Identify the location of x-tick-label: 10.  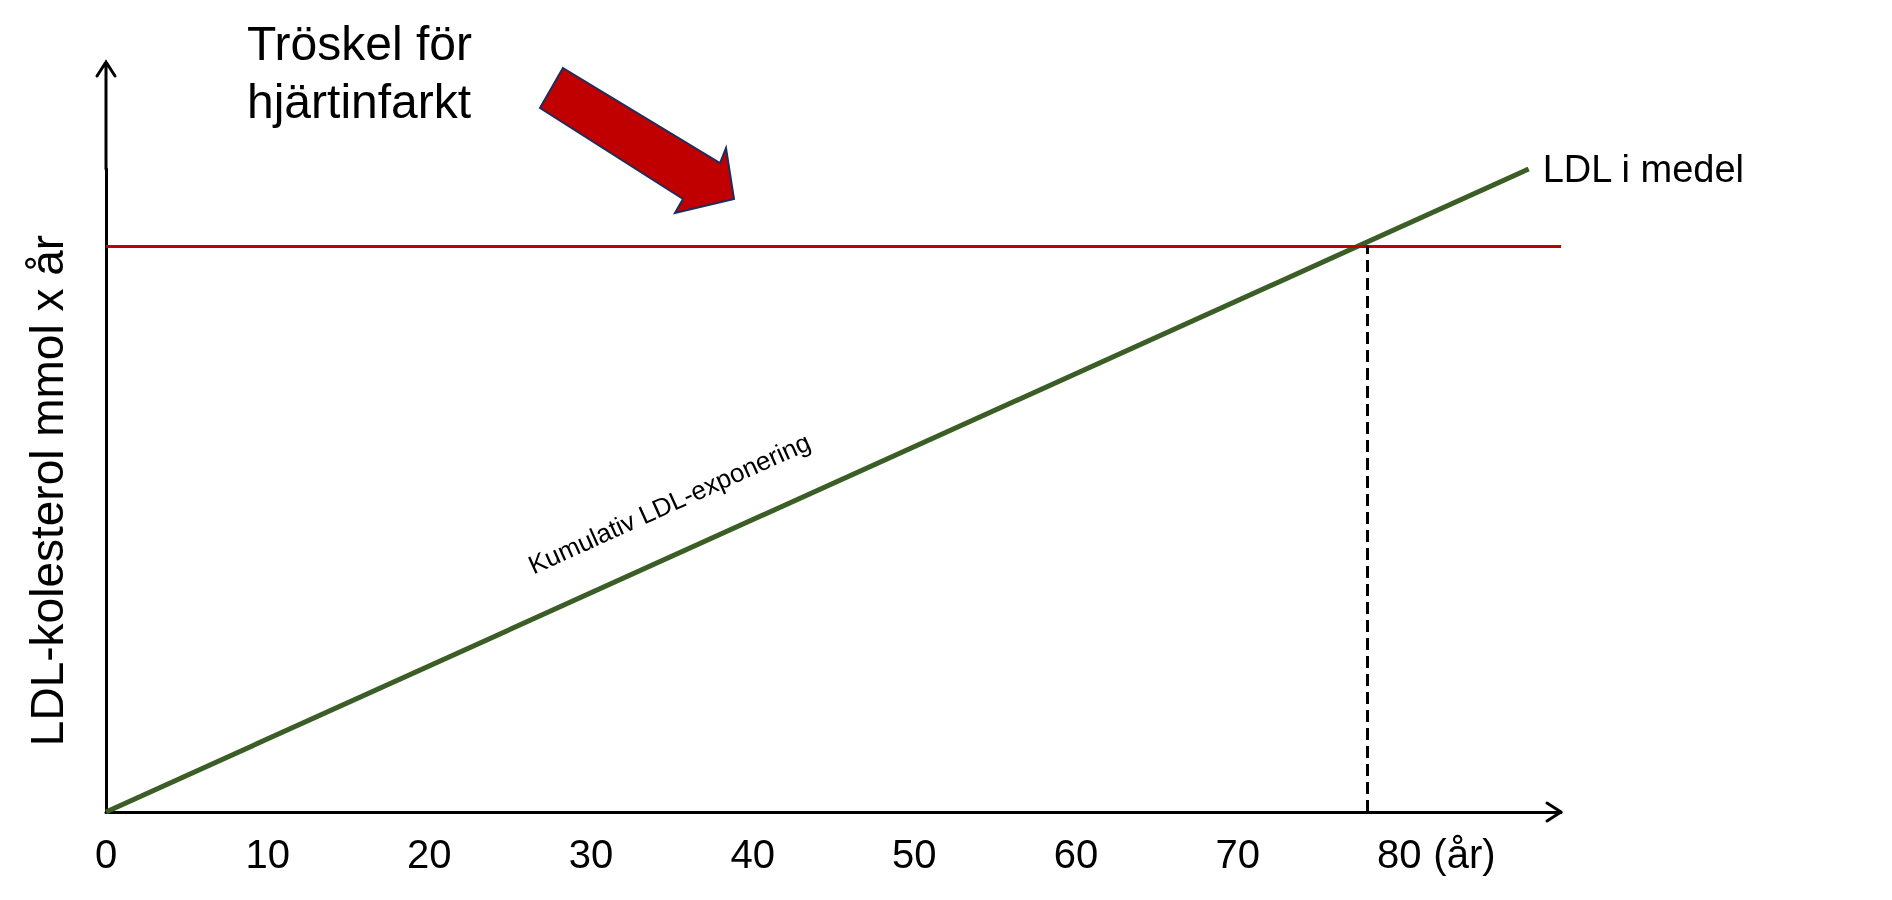
(267, 854).